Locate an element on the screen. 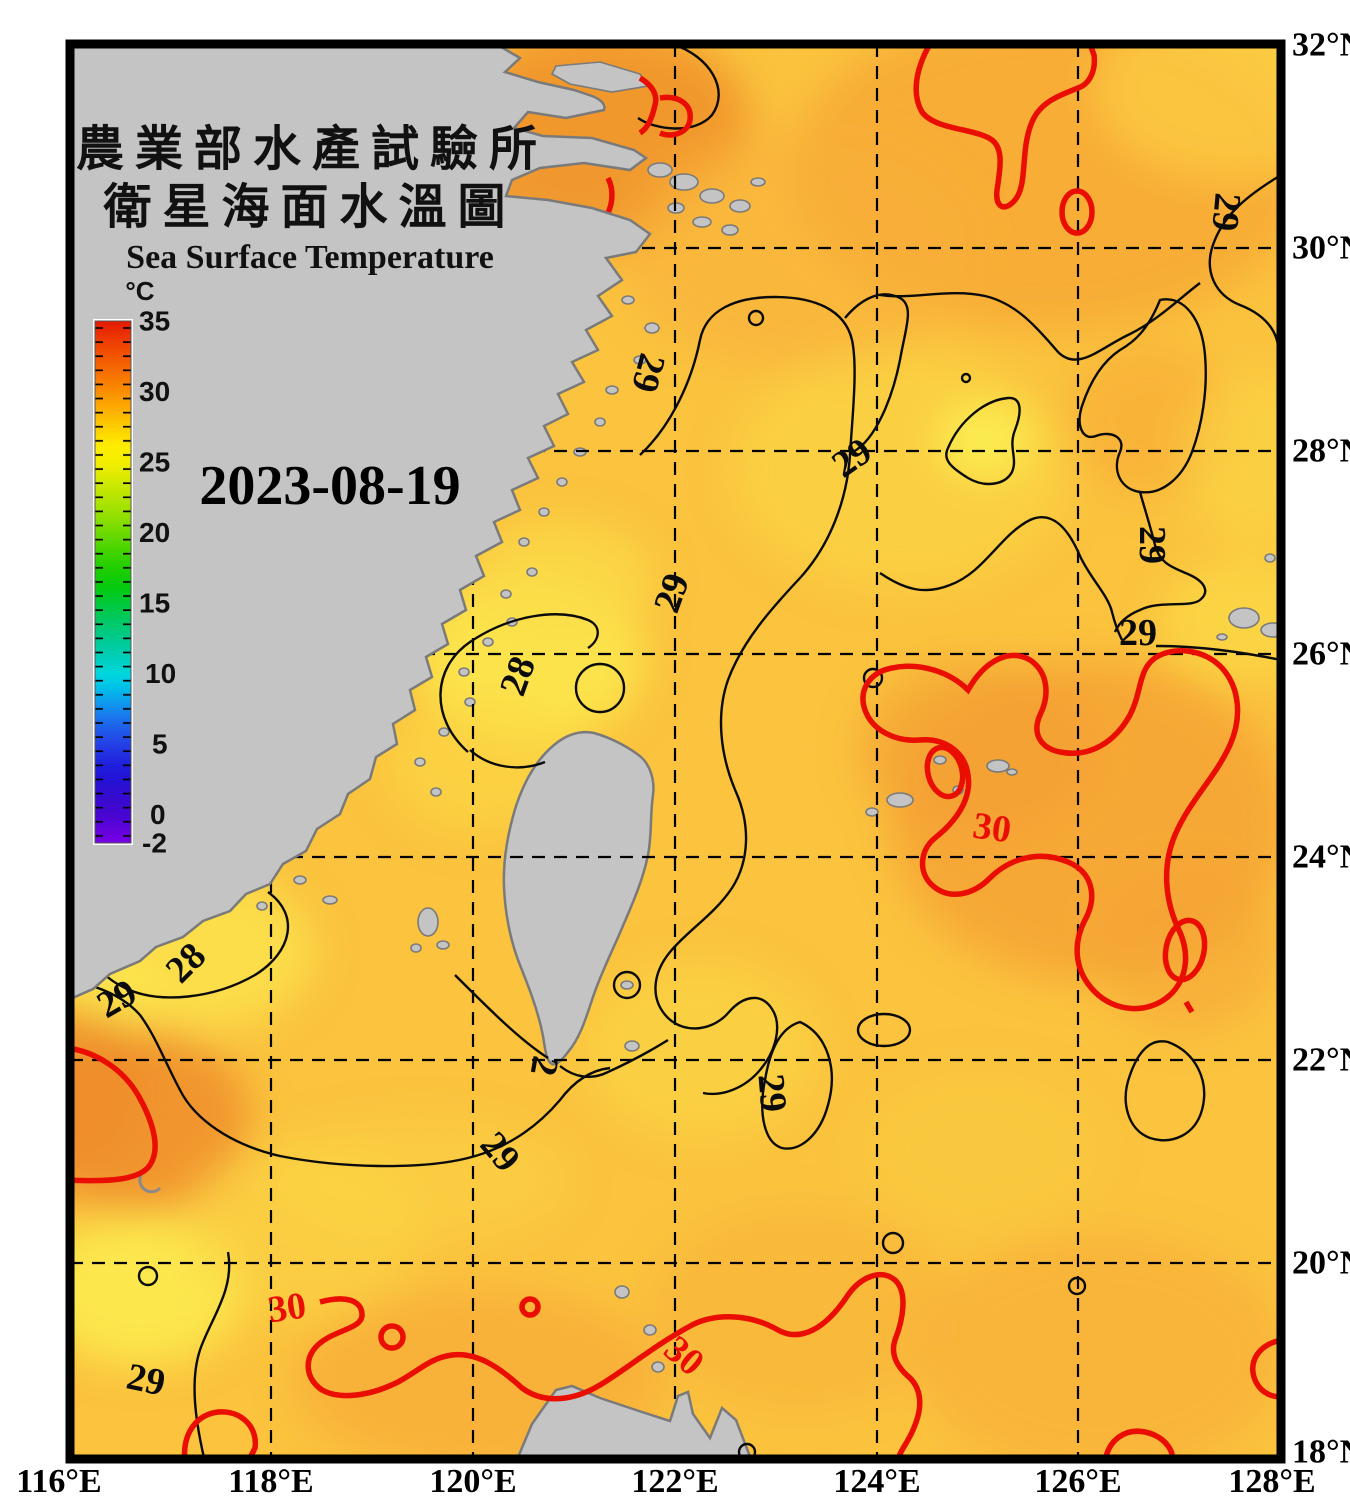 The height and width of the screenshot is (1500, 1350). colorbar-tick-label: 25 is located at coordinates (154, 462).